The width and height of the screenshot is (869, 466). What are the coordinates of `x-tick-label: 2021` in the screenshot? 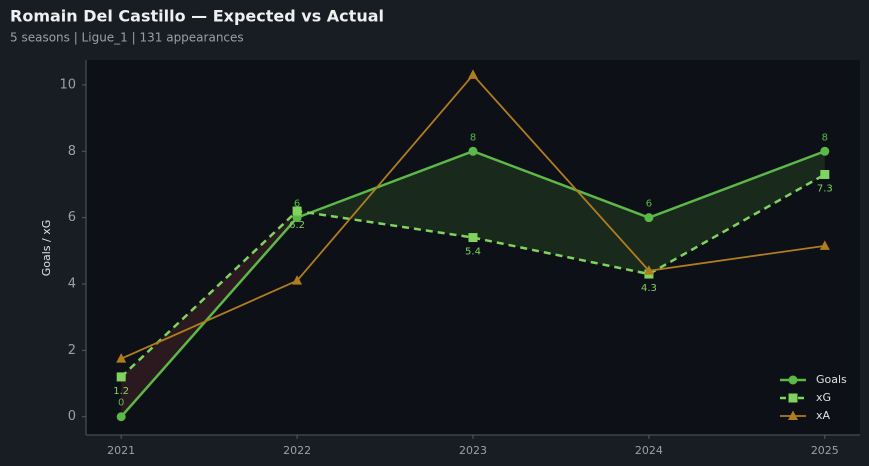 It's located at (121, 450).